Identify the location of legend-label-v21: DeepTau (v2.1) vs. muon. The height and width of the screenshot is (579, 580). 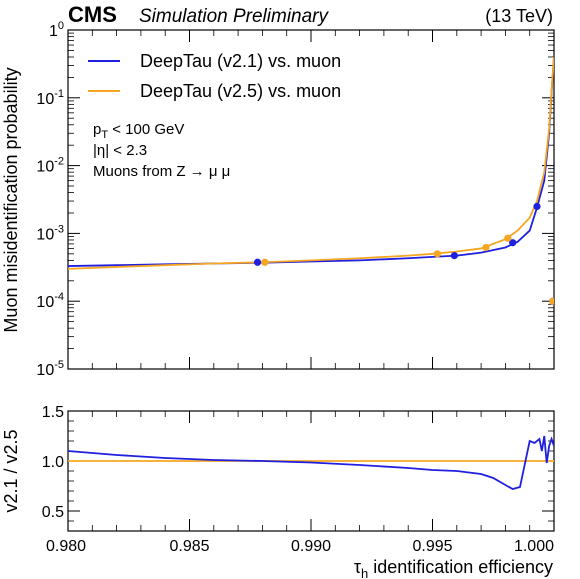
(240, 61).